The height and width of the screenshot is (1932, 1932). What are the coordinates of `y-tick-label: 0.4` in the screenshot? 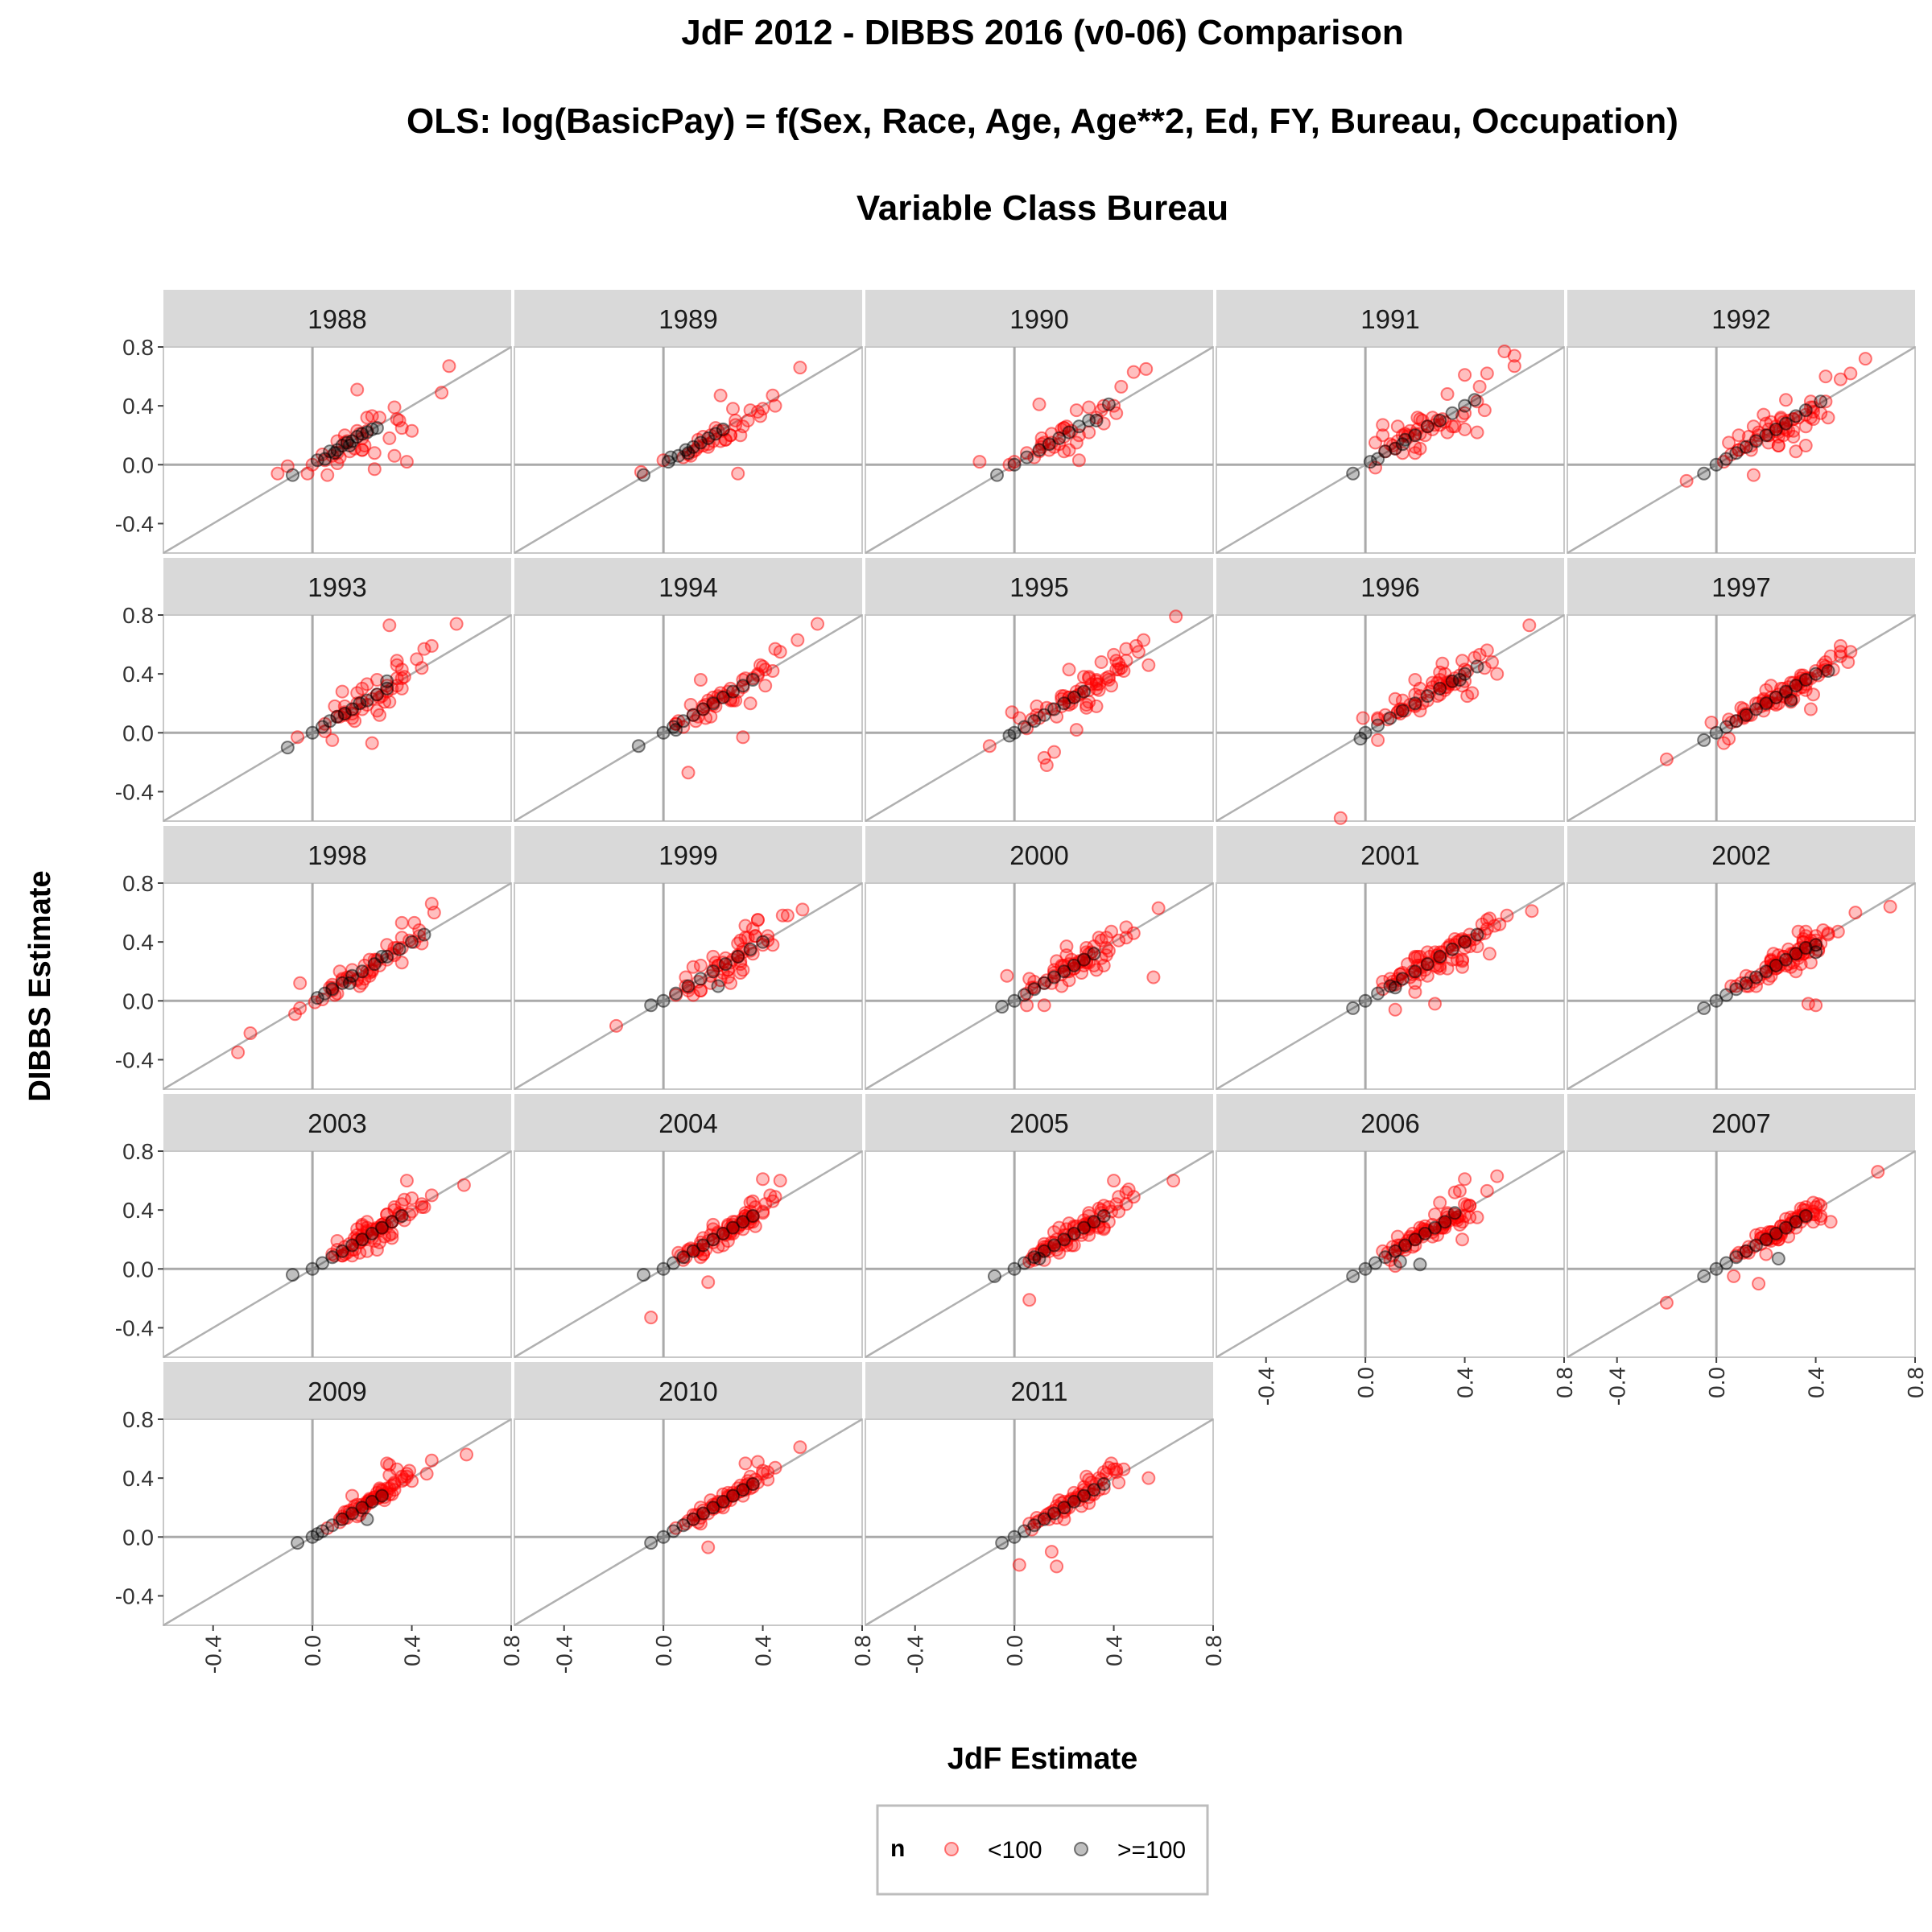 It's located at (138, 674).